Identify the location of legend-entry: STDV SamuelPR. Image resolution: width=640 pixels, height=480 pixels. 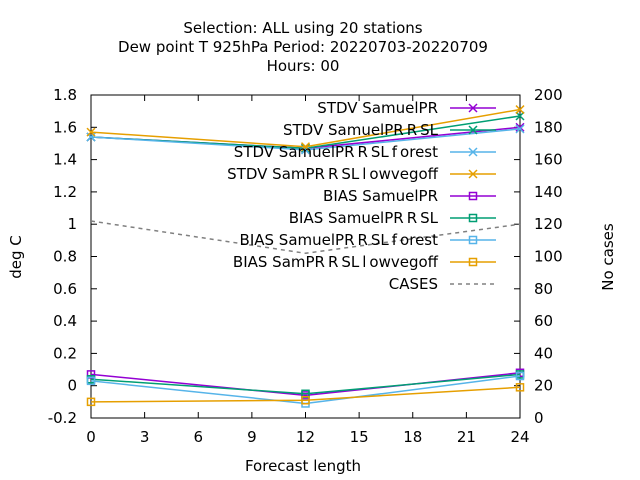
(406, 108).